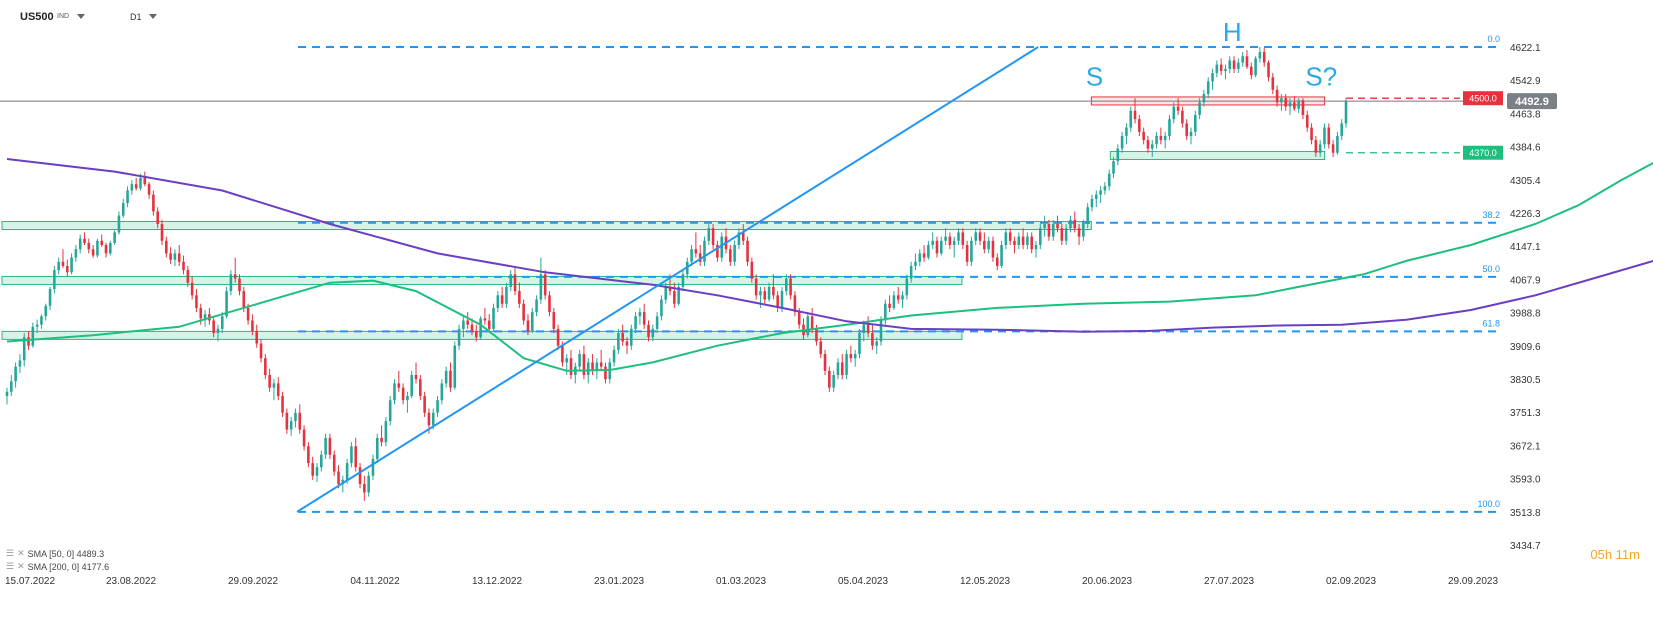 Image resolution: width=1653 pixels, height=630 pixels. Describe the element at coordinates (55, 553) in the screenshot. I see `legend-sma50: ☰ ✕ SMA [50, 0] 4489.3` at that location.